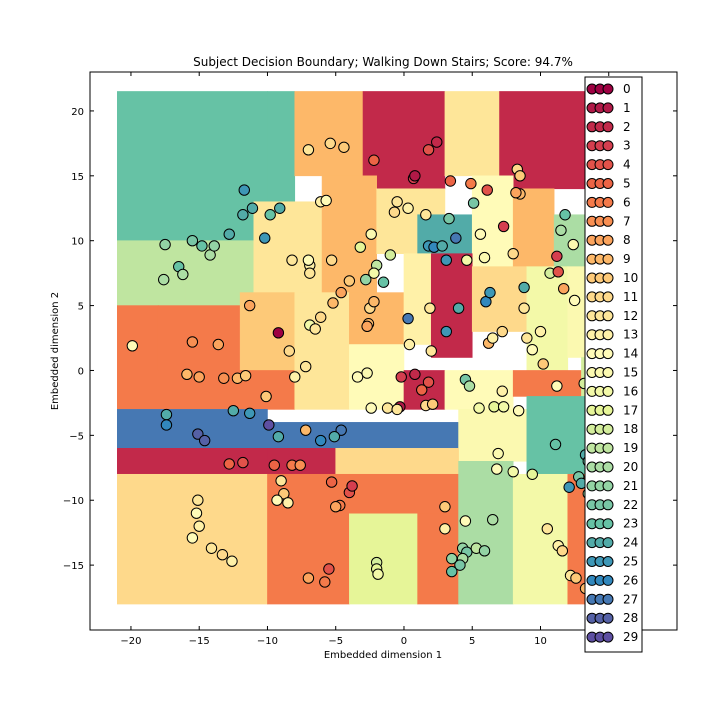 This screenshot has height=720, width=720. Describe the element at coordinates (627, 202) in the screenshot. I see `legend-label-6: 6` at that location.